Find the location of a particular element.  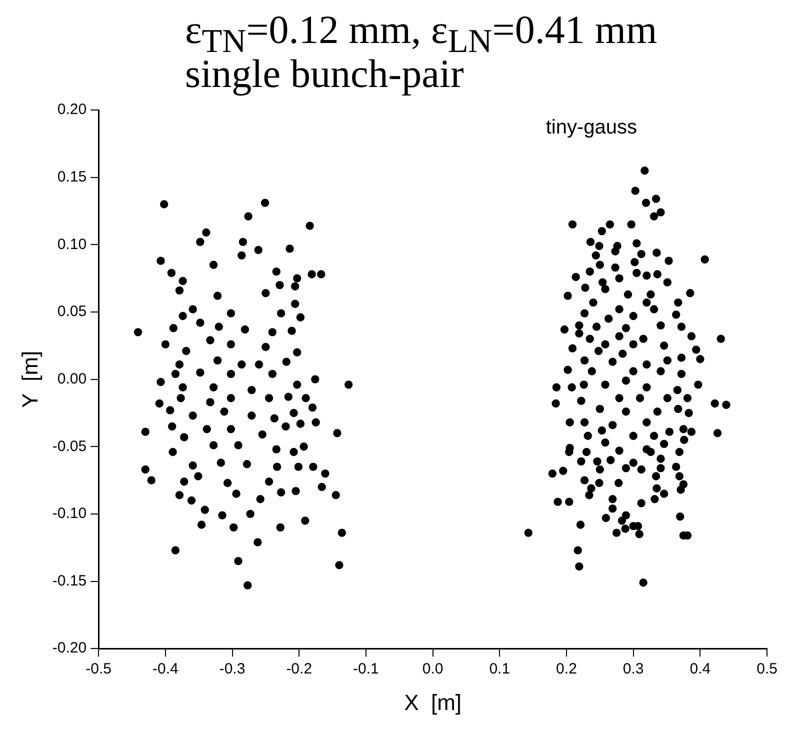

annotation: tiny-gauss is located at coordinates (591, 127).